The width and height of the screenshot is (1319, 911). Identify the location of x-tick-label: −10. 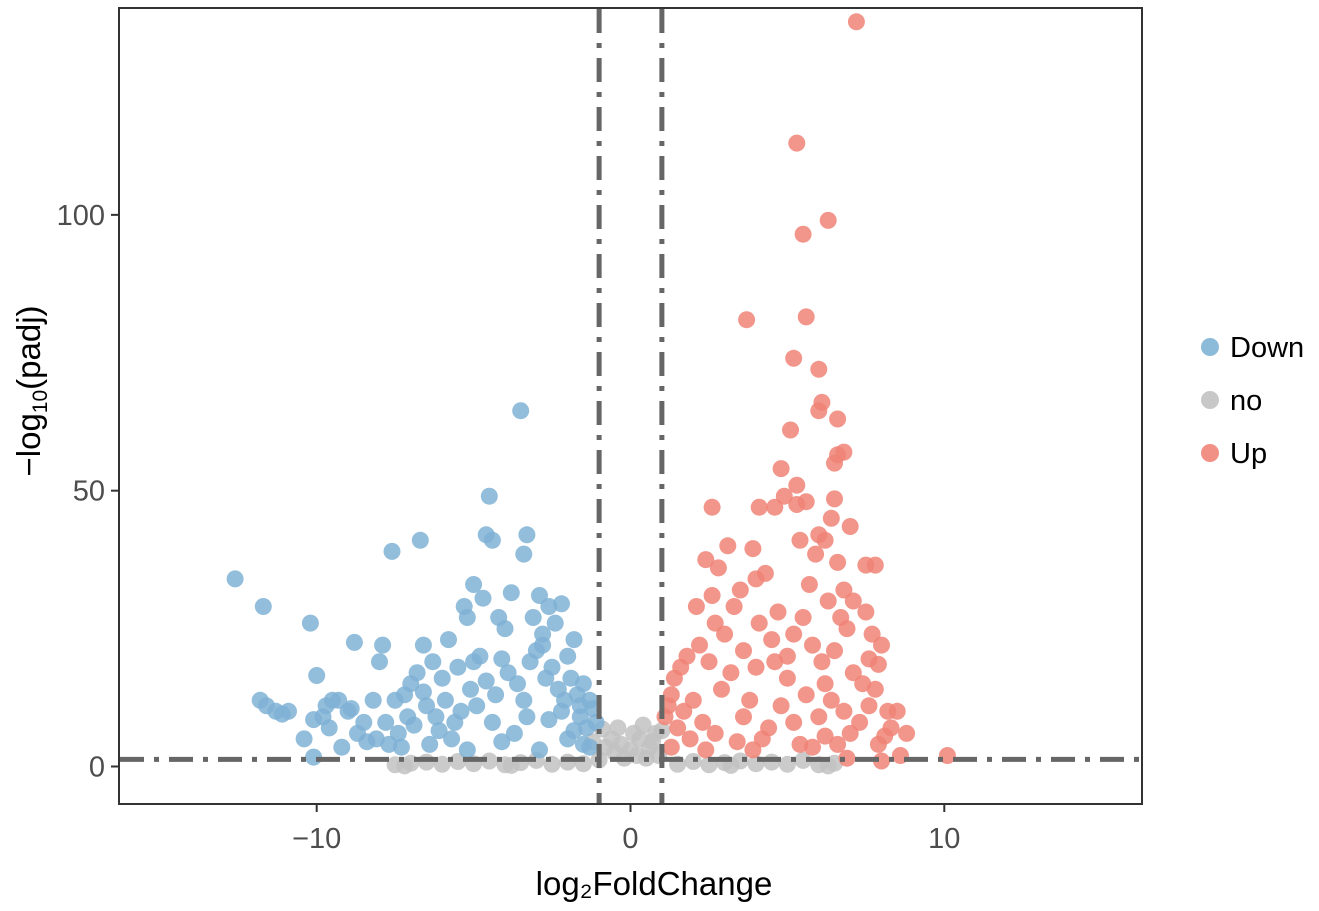
(316, 839).